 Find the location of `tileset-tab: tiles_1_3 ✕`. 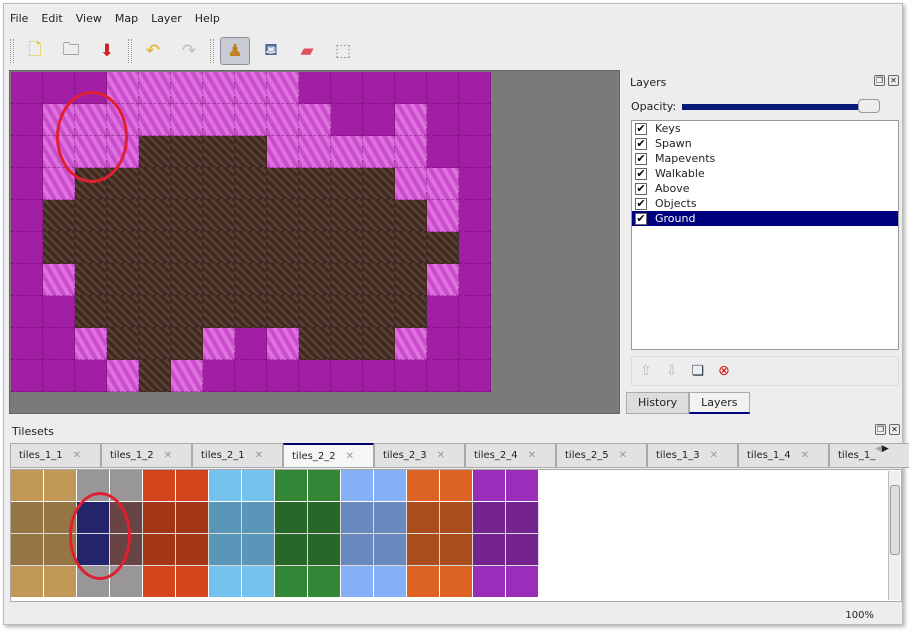

tileset-tab: tiles_1_3 ✕ is located at coordinates (692, 455).